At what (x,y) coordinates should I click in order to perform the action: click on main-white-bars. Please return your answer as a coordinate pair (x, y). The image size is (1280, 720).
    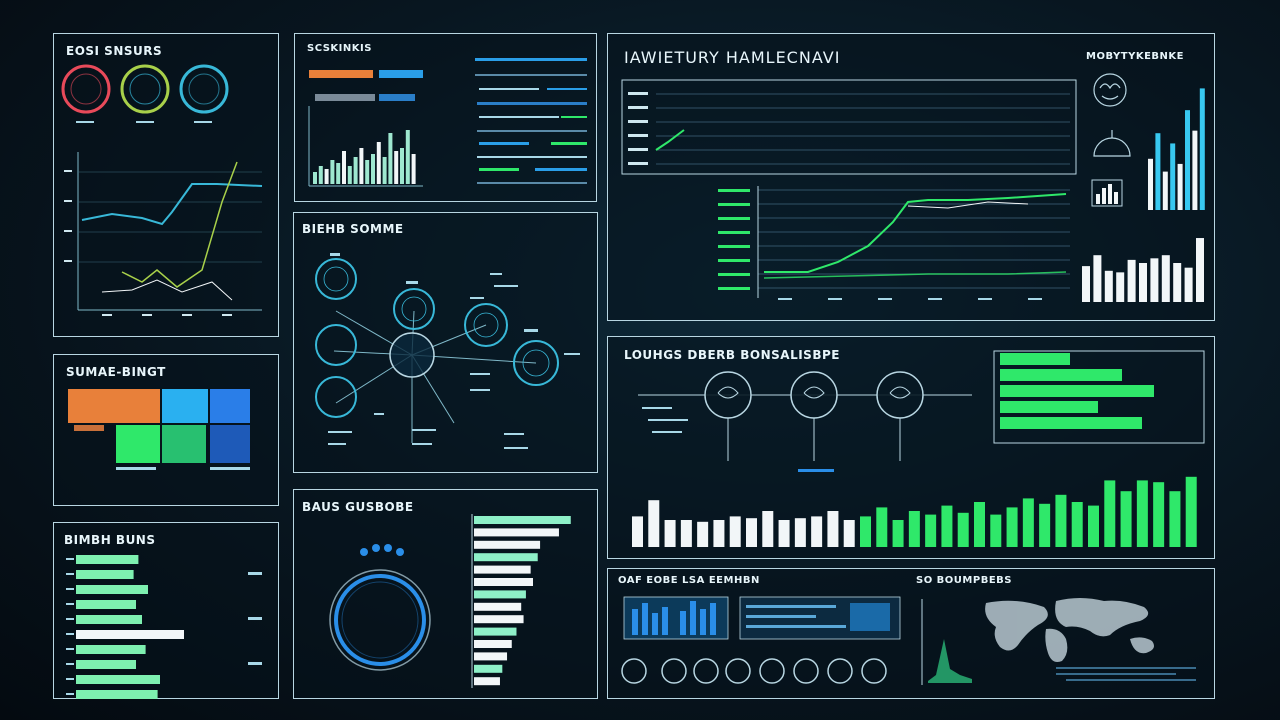
    Looking at the image, I should click on (1143, 270).